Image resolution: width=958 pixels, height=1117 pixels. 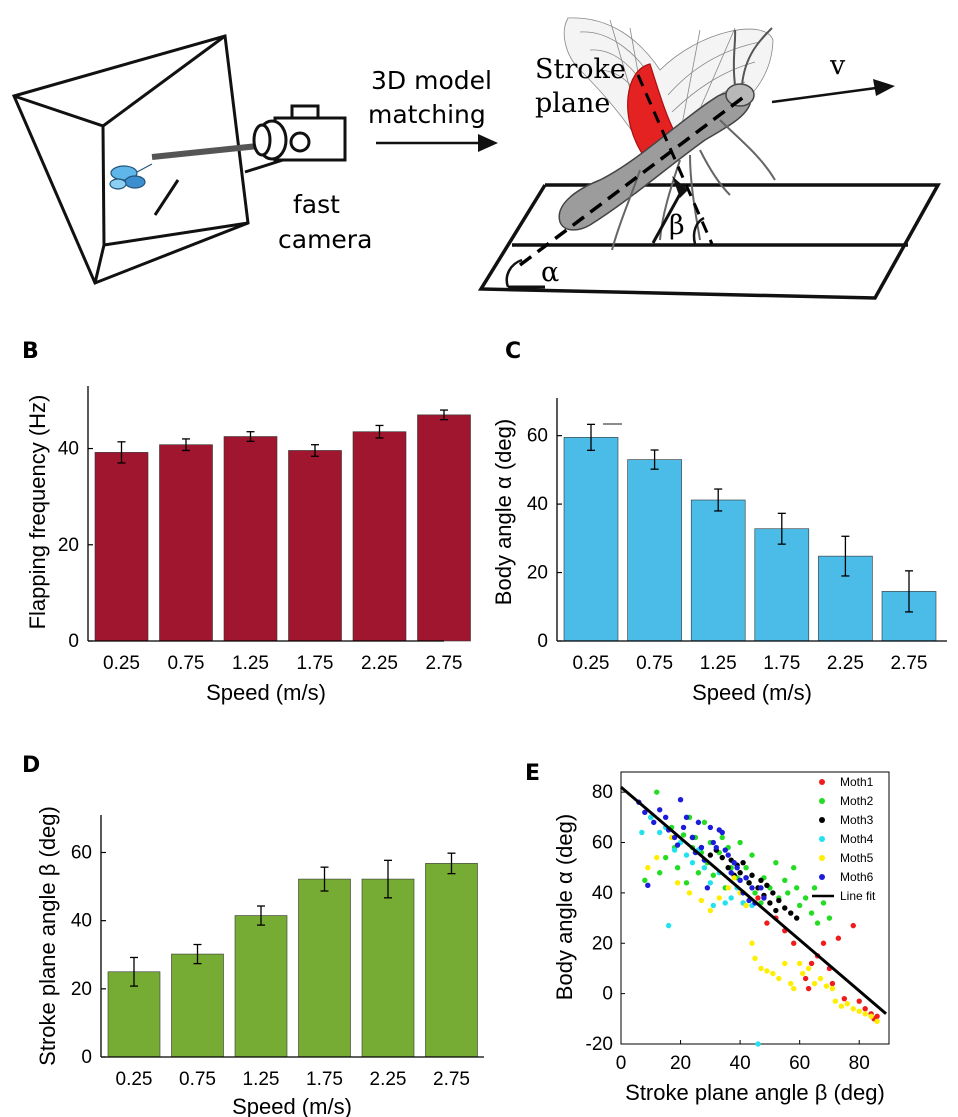 I want to click on chart-d-y-tick-3: 60, so click(x=81, y=852).